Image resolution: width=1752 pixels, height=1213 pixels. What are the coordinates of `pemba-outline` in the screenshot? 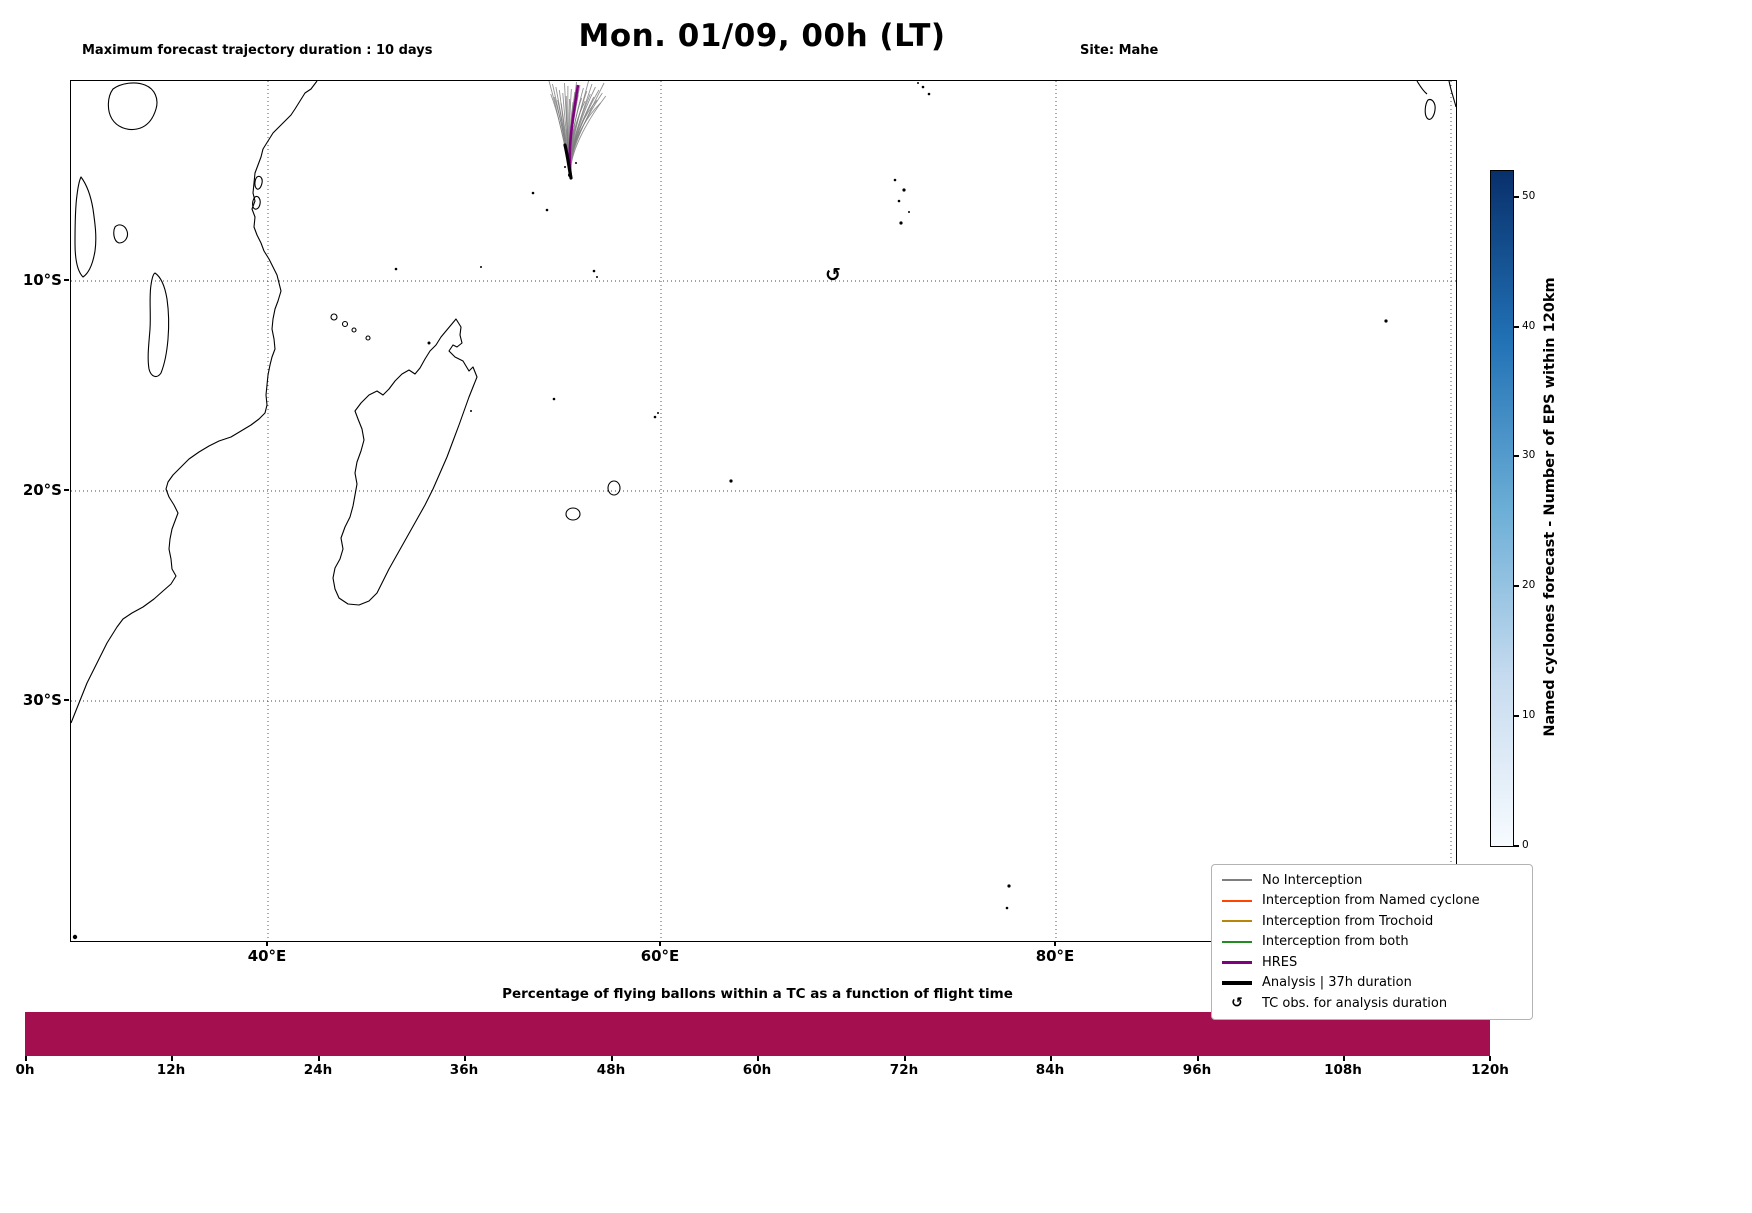 It's located at (258, 182).